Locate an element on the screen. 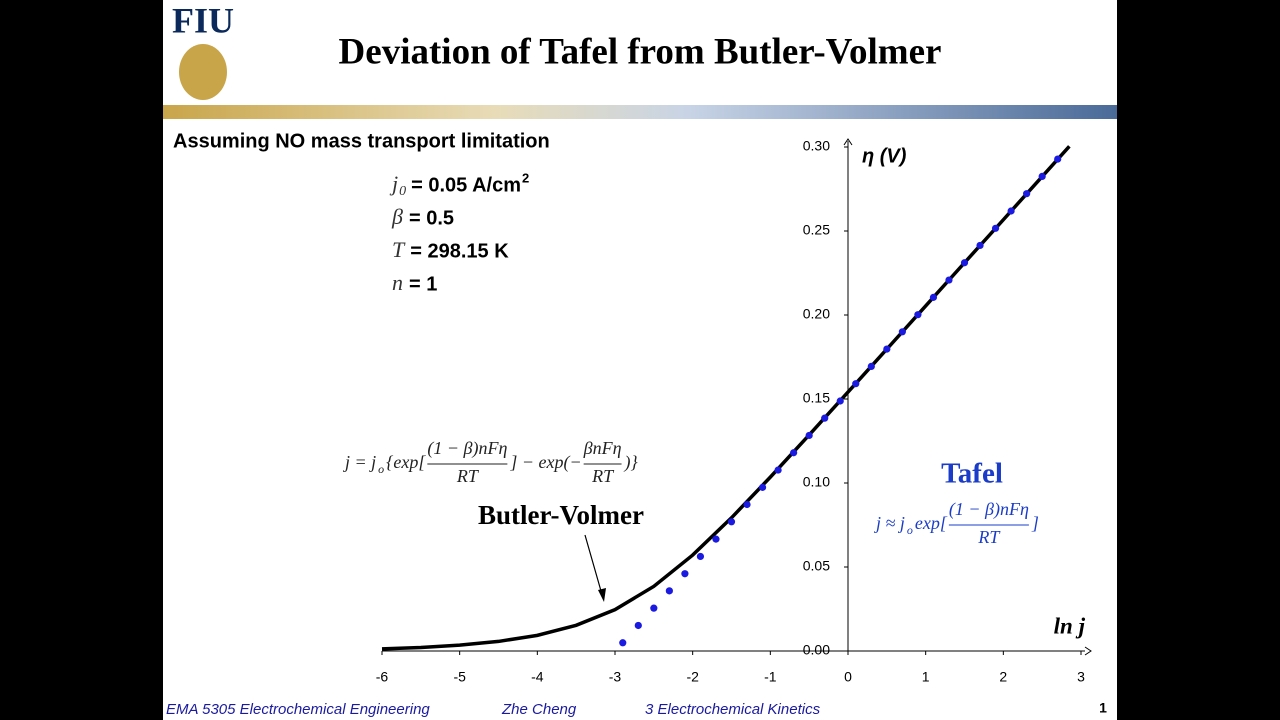 The height and width of the screenshot is (720, 1280). equation-text: j = j is located at coordinates (359, 462).